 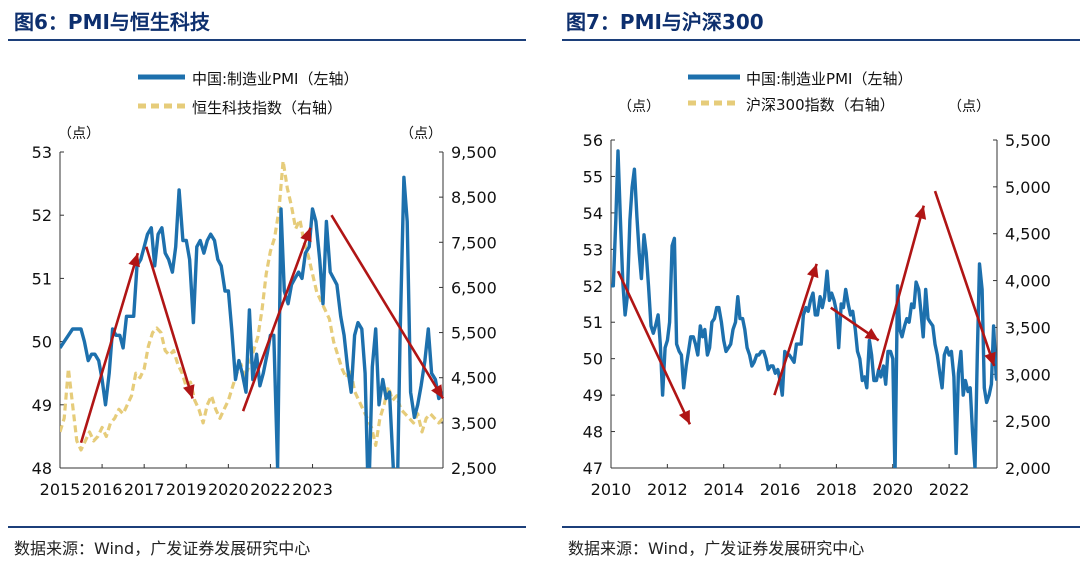 I want to click on x-tick-label: 2010, so click(x=611, y=489).